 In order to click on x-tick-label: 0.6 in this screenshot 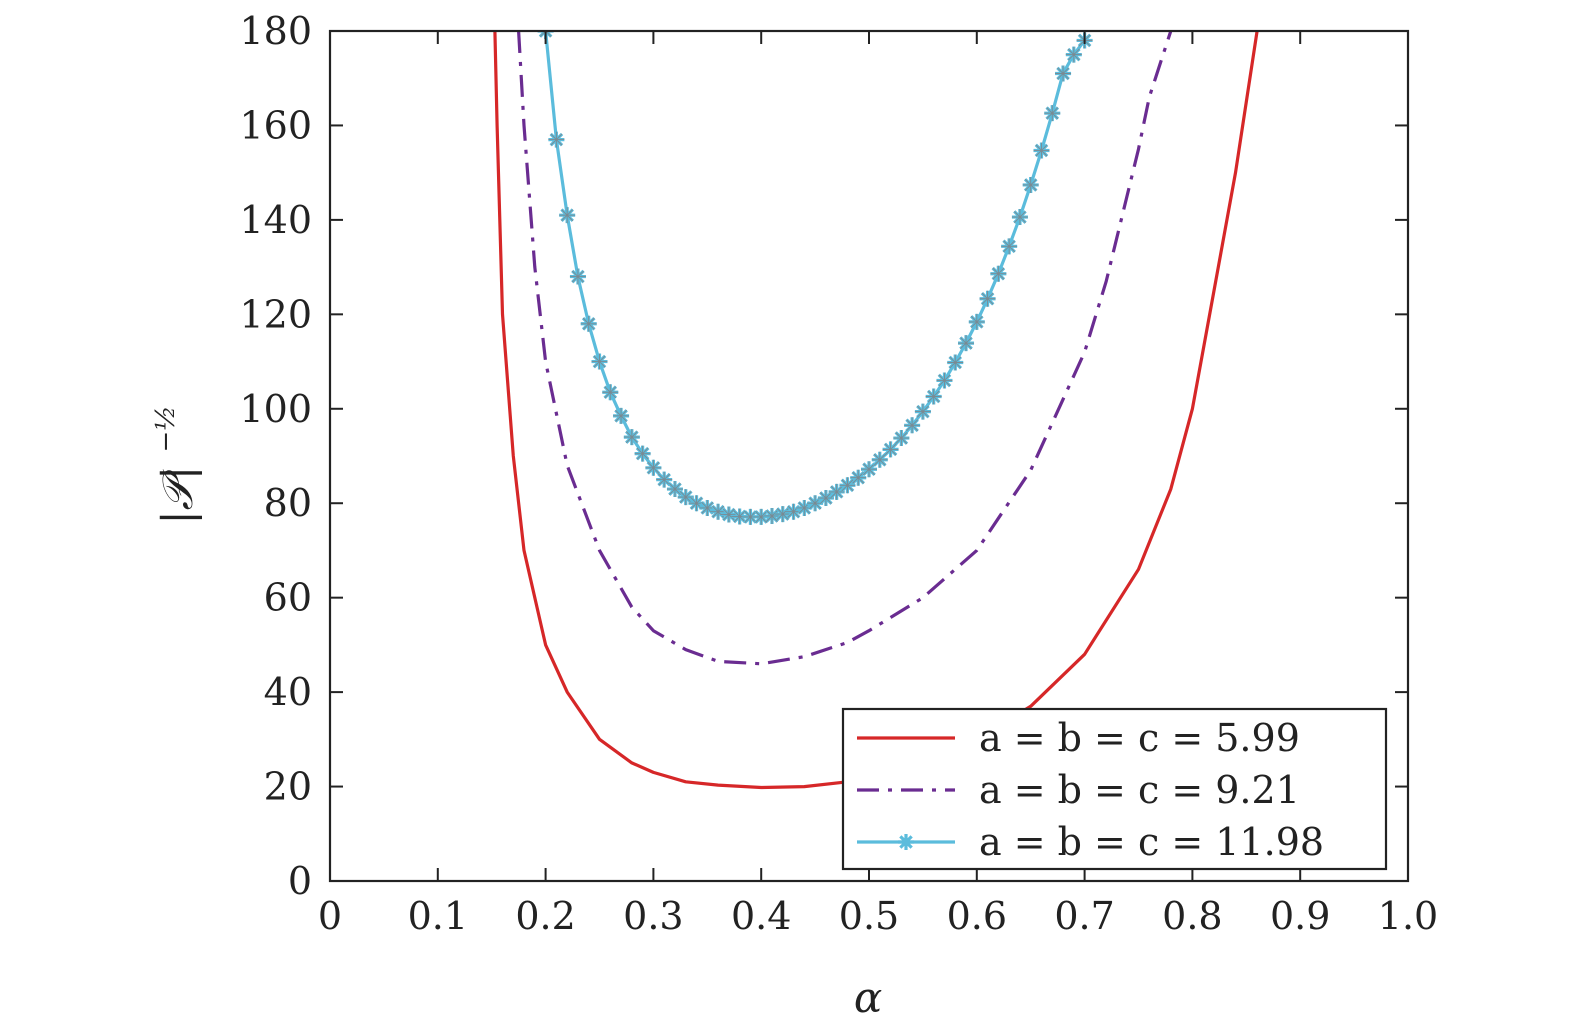, I will do `click(977, 916)`.